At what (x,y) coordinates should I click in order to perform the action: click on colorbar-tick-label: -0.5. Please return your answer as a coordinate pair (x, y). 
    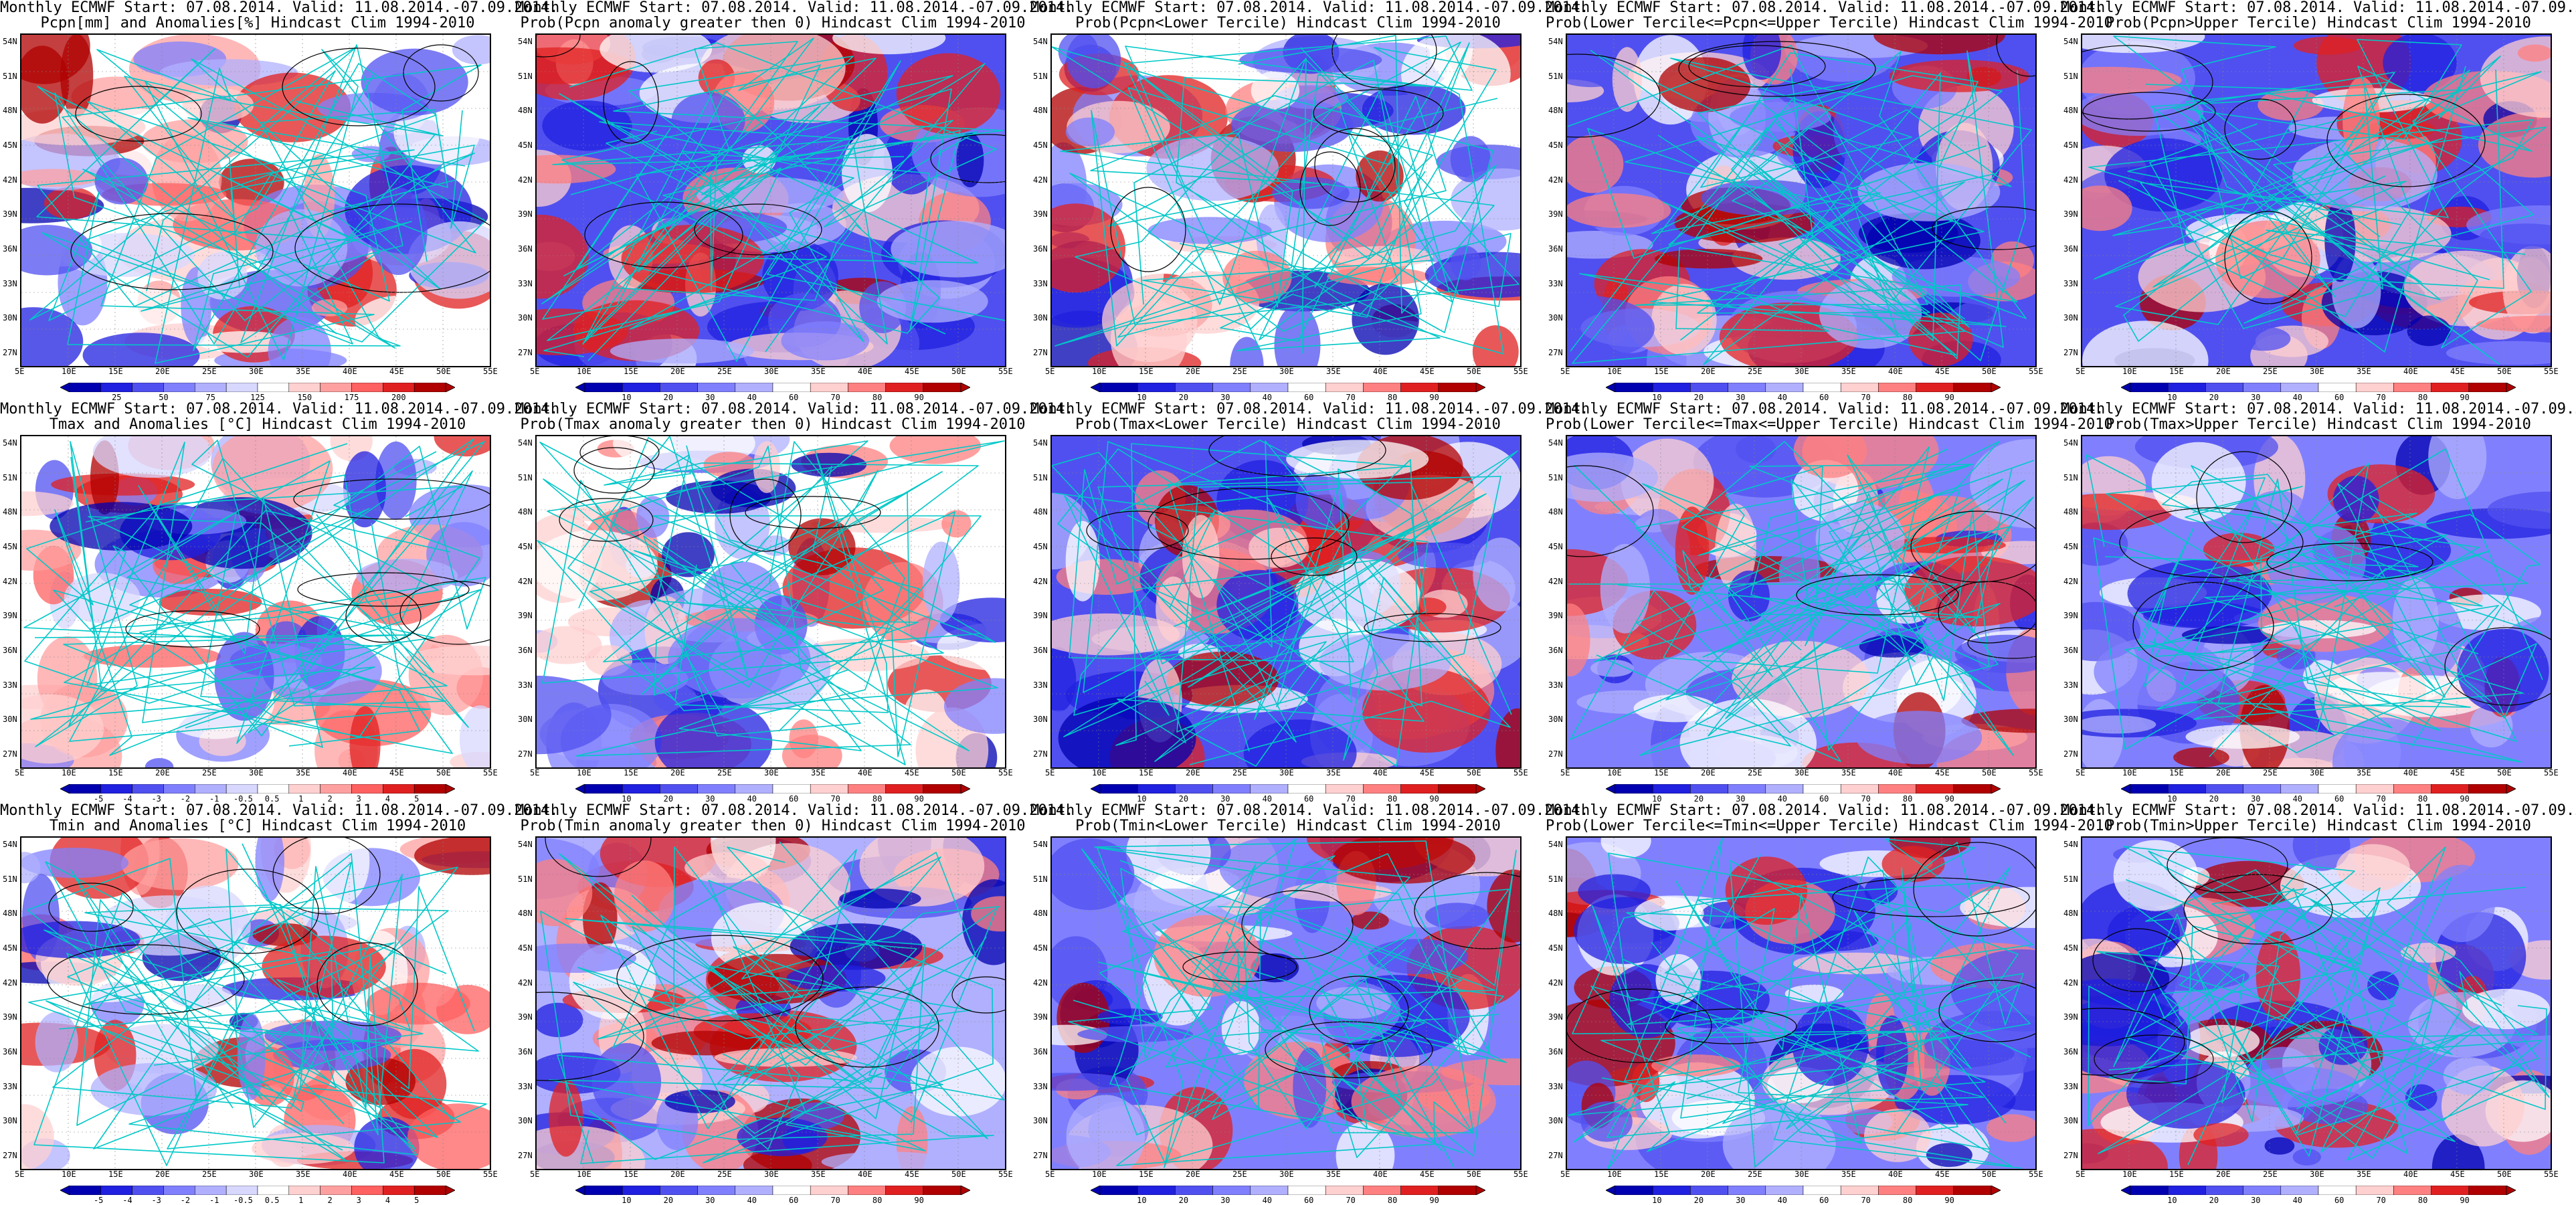
    Looking at the image, I should click on (243, 799).